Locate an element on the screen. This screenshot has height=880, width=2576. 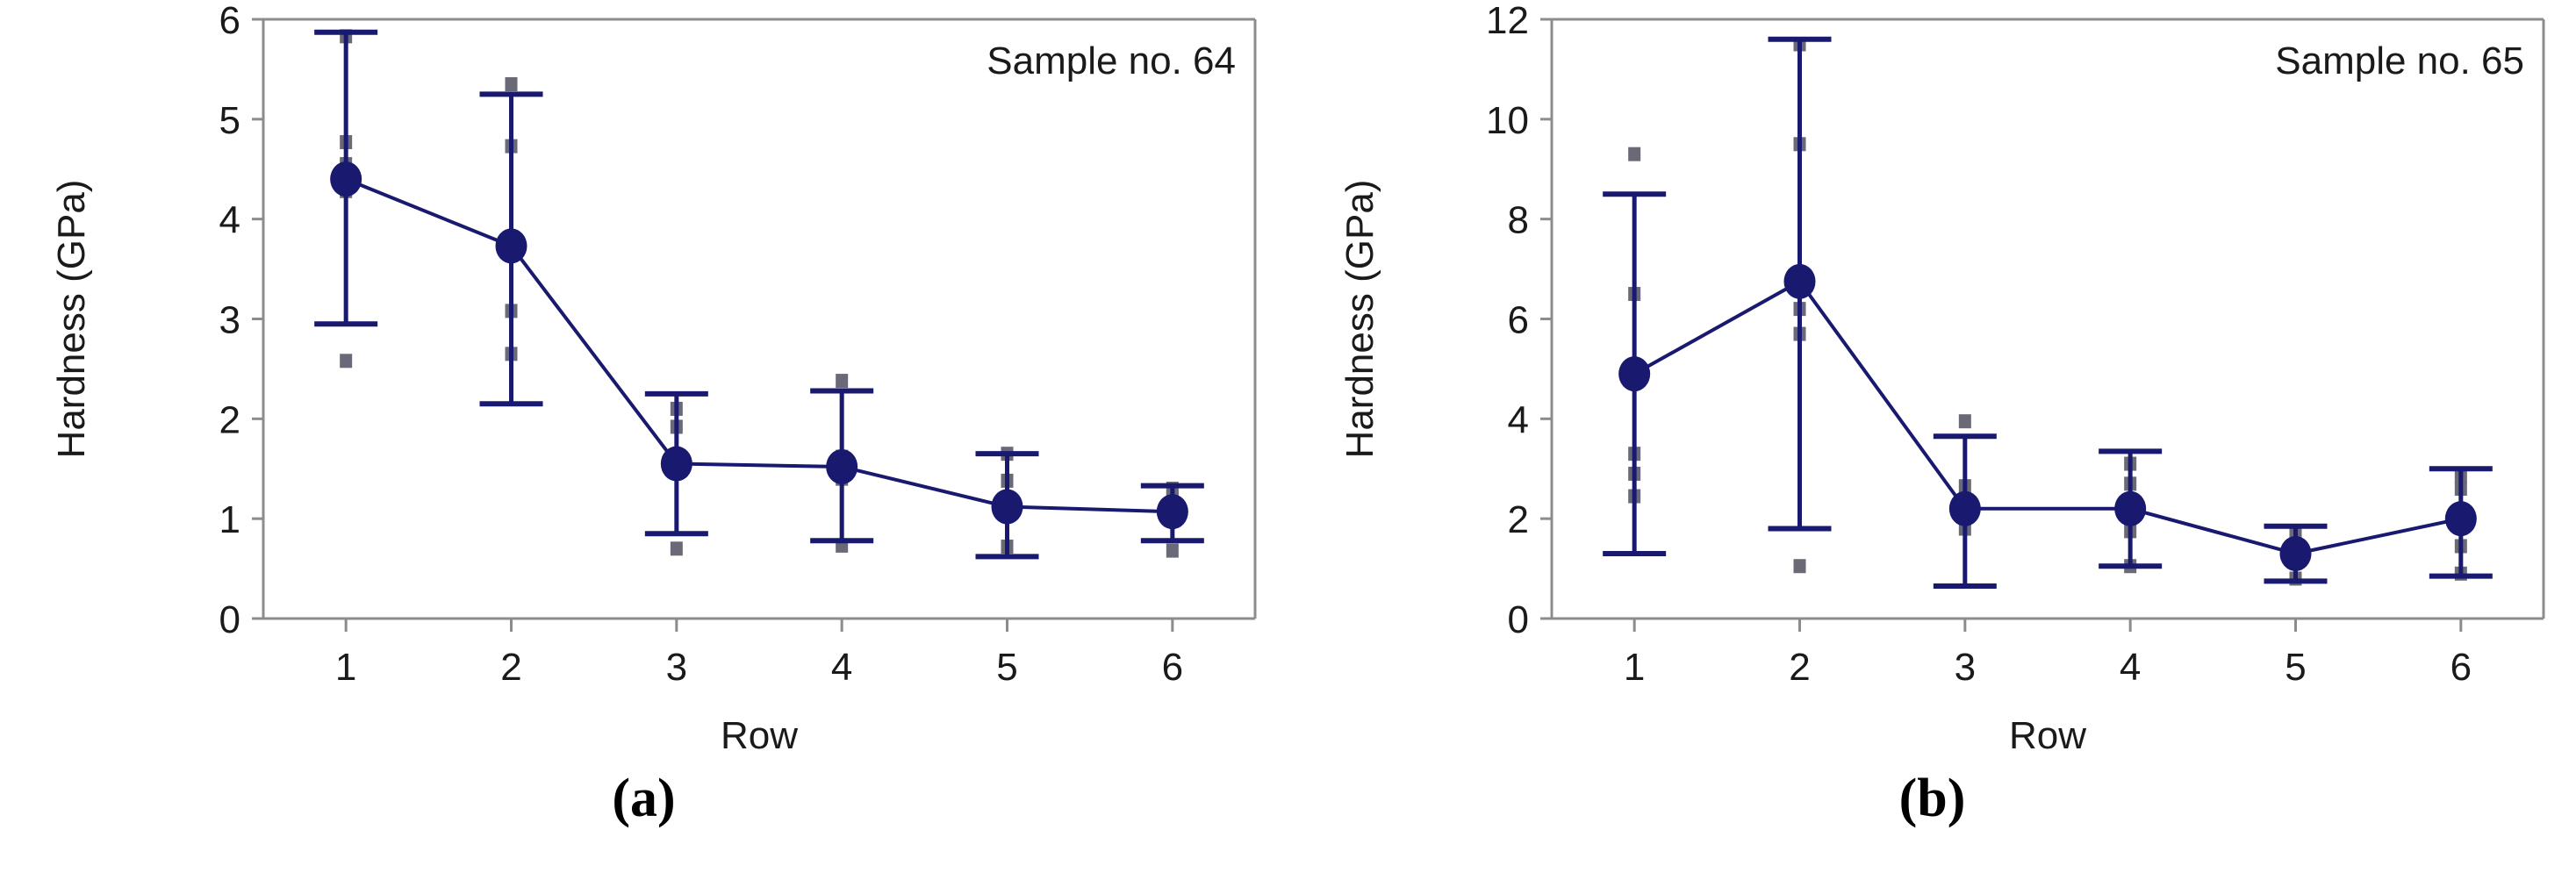
subcaption-b: (b) is located at coordinates (1932, 798).